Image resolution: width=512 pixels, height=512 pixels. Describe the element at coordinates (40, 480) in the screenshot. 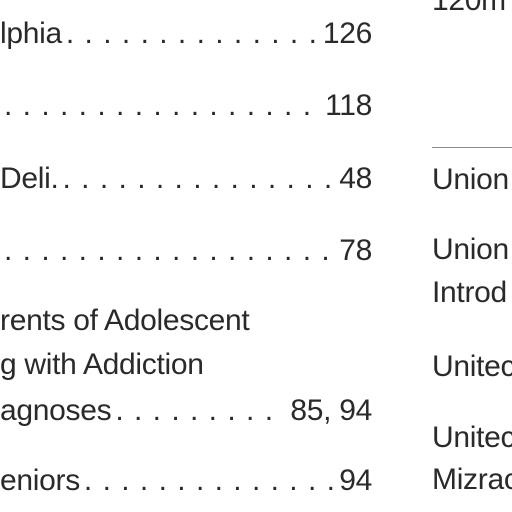

I see `index-term: eniors` at that location.